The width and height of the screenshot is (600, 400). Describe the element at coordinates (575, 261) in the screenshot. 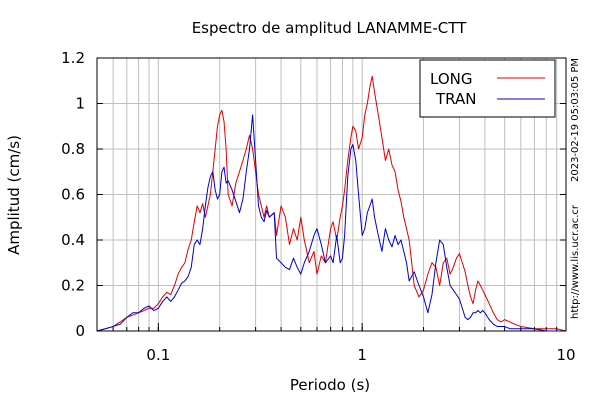

I see `source-url-label: http://www.lis.ucr.ac.cr` at that location.